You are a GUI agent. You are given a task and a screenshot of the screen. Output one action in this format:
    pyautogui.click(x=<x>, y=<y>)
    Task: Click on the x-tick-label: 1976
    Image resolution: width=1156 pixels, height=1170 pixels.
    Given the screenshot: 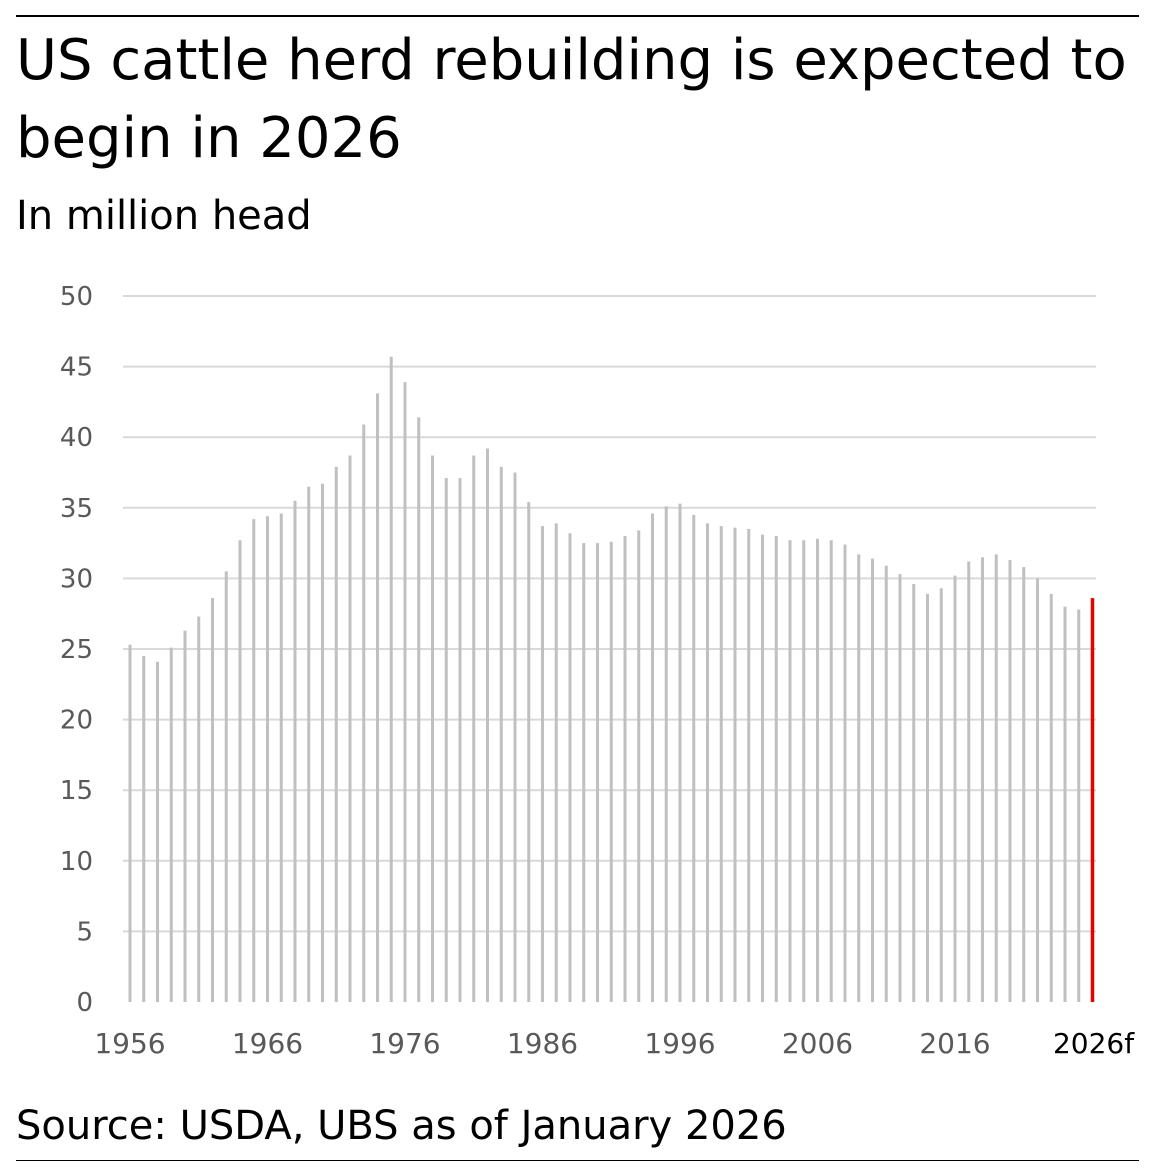 What is the action you would take?
    pyautogui.click(x=404, y=1043)
    